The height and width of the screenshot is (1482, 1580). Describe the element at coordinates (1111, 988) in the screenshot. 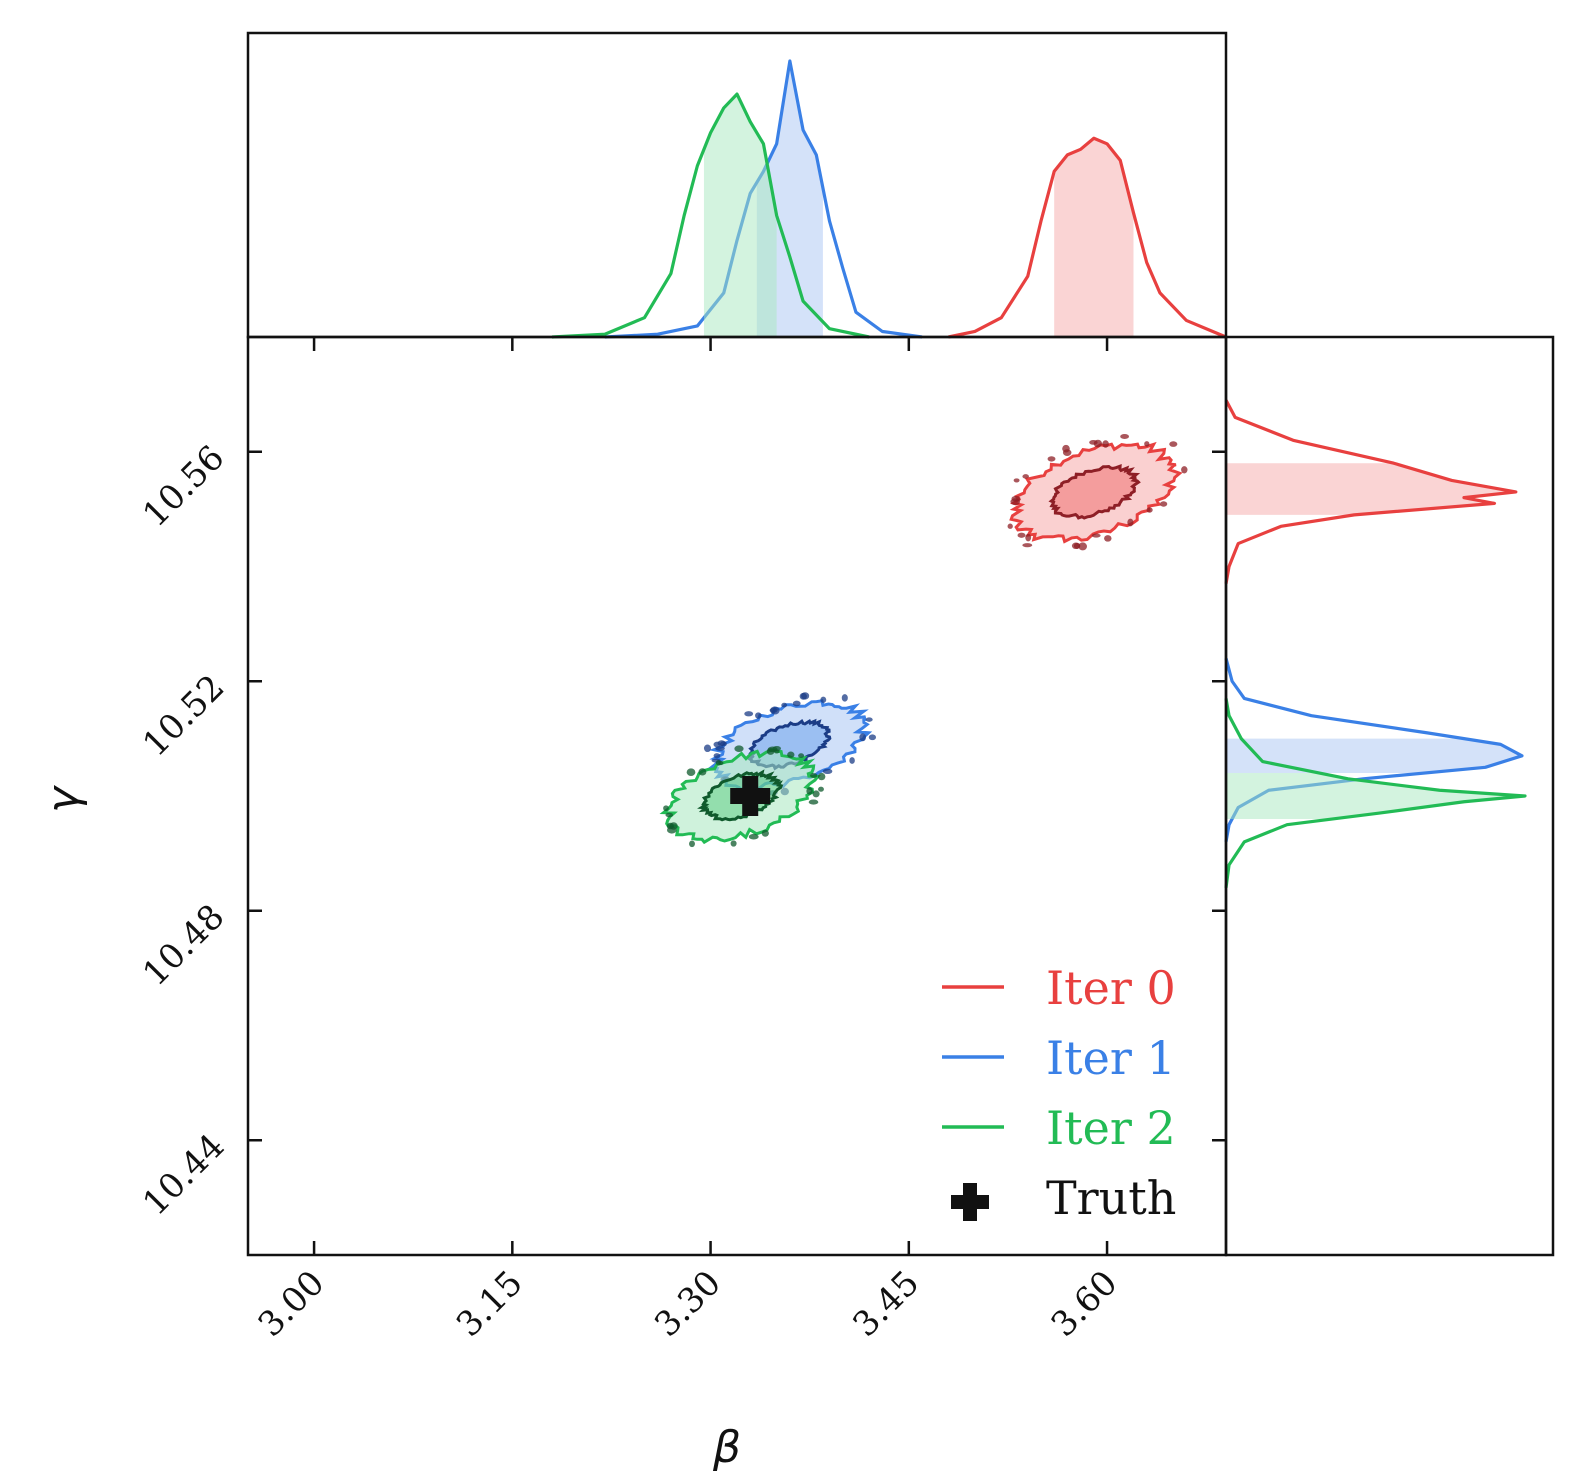

I see `legend-label-iter-0: Iter 0` at that location.